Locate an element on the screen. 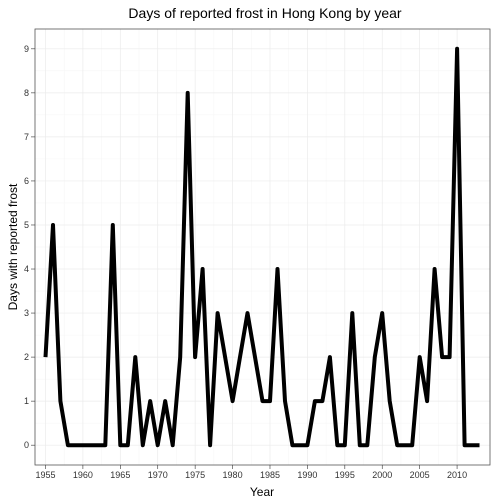 Image resolution: width=504 pixels, height=504 pixels. x-tick-label: 1975 is located at coordinates (195, 475).